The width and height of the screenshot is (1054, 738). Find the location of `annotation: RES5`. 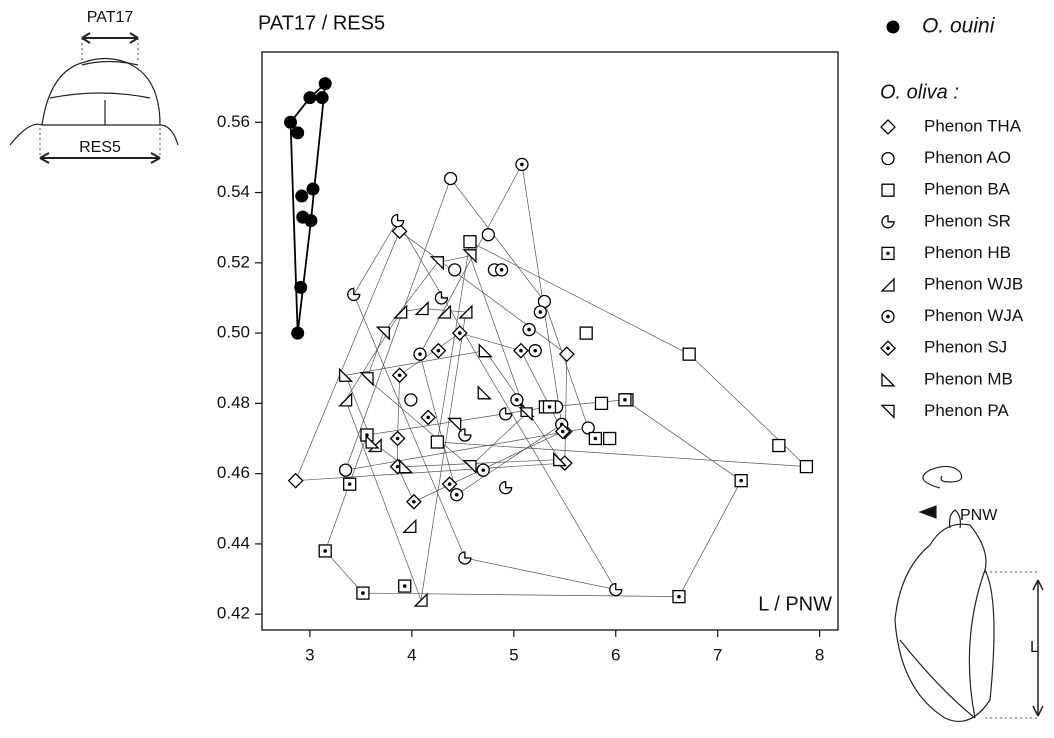

annotation: RES5 is located at coordinates (100, 147).